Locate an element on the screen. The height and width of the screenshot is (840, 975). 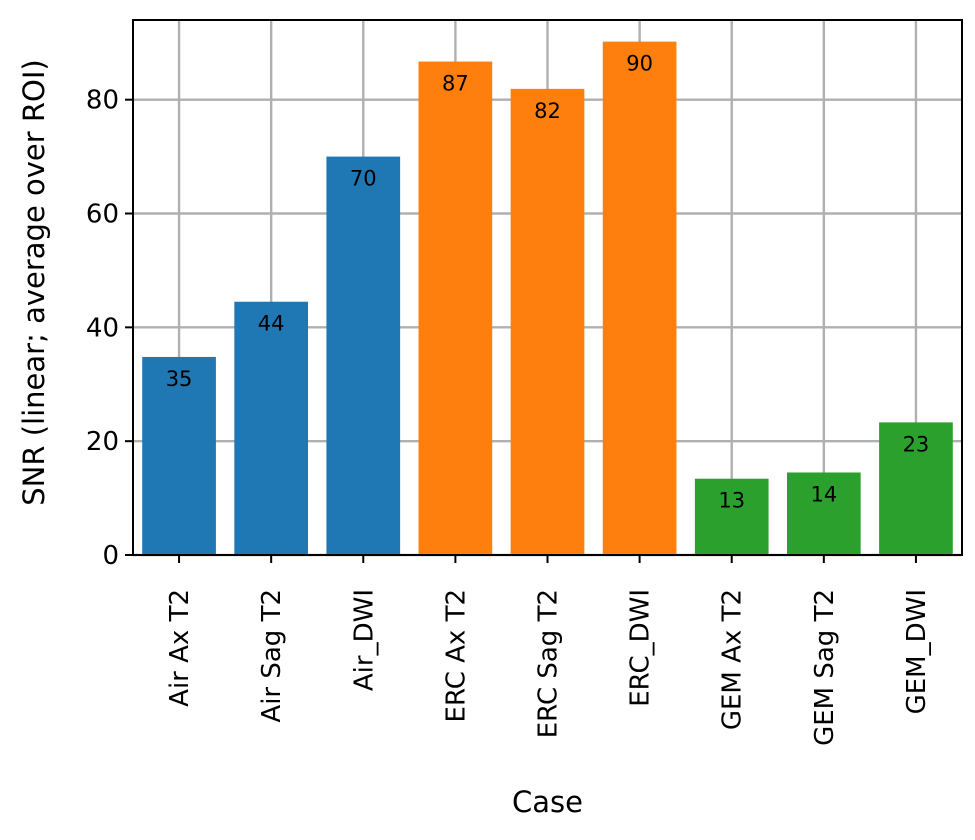
x-tick-label: ERC_DWI is located at coordinates (641, 648).